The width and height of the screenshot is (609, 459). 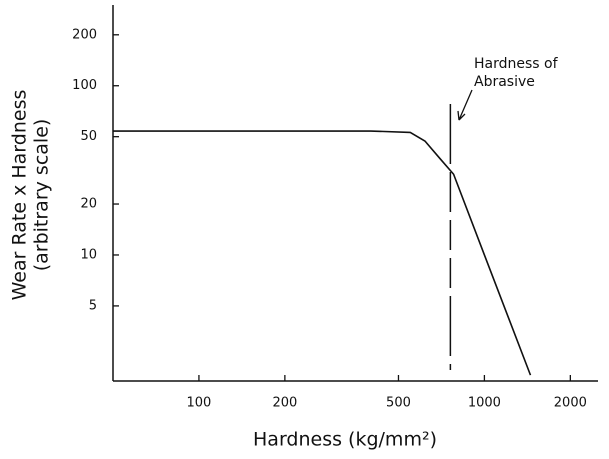 What do you see at coordinates (93, 305) in the screenshot?
I see `y-tick-label: 5` at bounding box center [93, 305].